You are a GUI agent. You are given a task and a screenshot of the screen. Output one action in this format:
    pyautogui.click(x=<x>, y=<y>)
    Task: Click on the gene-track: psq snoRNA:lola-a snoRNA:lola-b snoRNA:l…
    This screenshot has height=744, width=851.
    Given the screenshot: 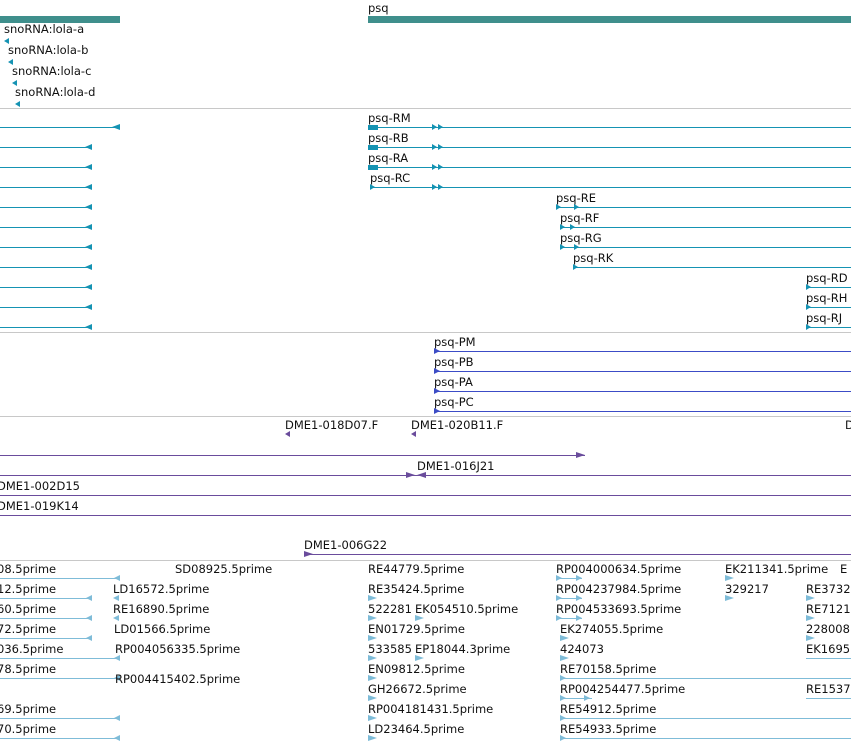 What is the action you would take?
    pyautogui.click(x=425, y=54)
    